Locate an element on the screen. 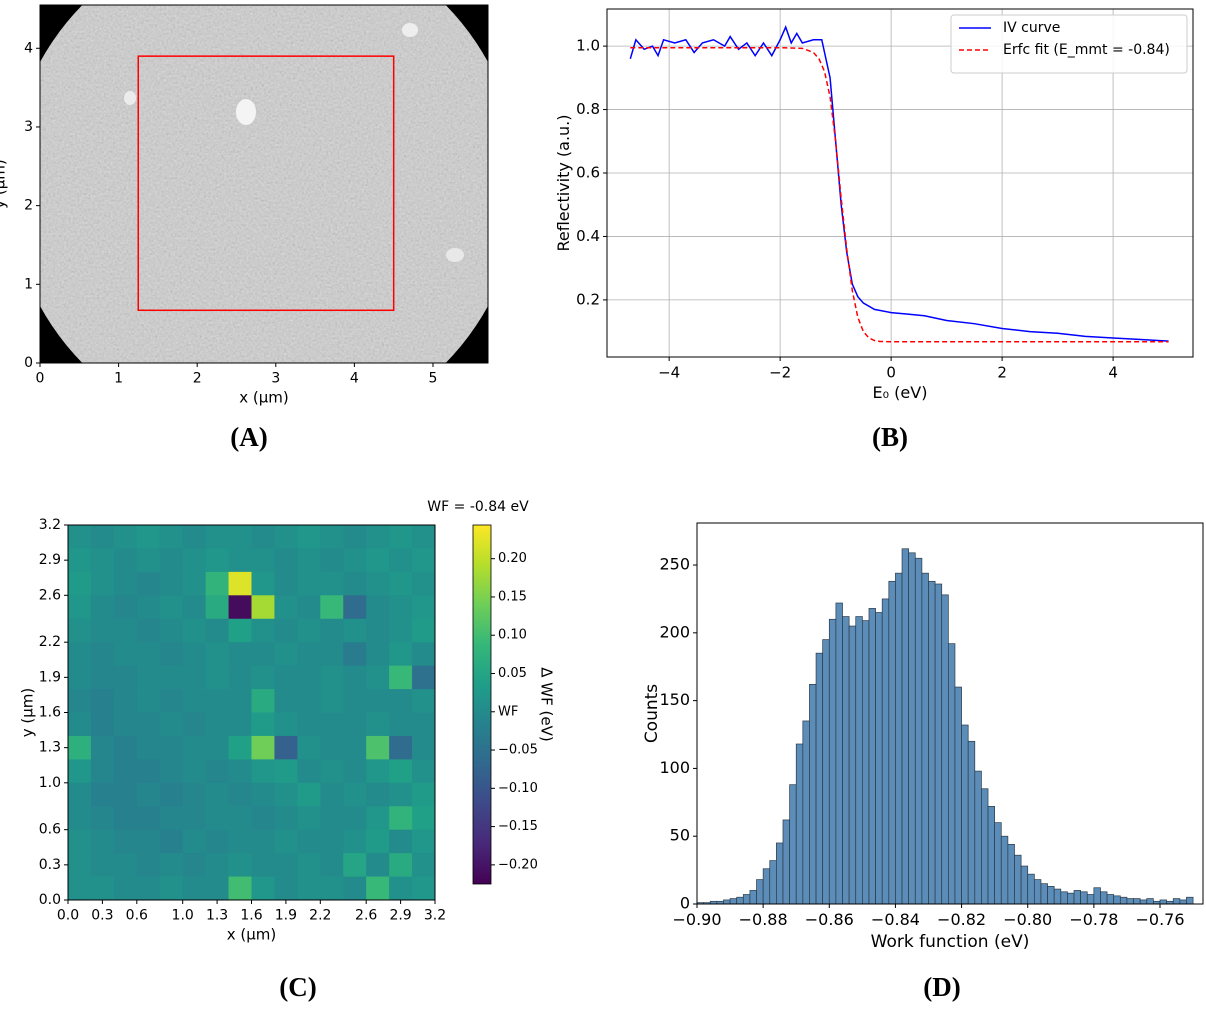 This screenshot has height=1010, width=1206. x-tick-label: −0.82 is located at coordinates (961, 919).